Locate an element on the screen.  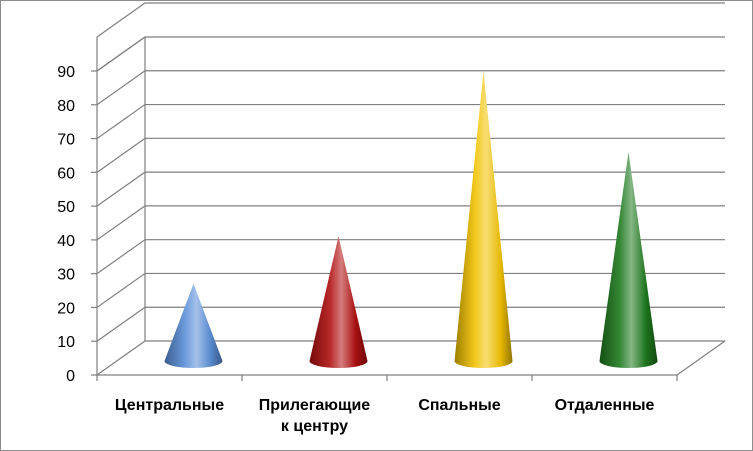
category-label: Спальные is located at coordinates (459, 405).